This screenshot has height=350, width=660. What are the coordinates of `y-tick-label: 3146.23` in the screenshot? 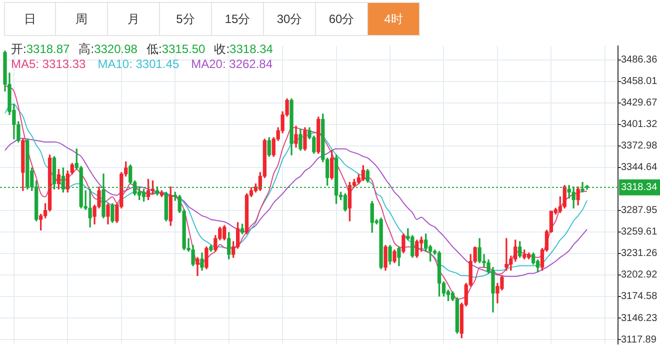 It's located at (639, 318).